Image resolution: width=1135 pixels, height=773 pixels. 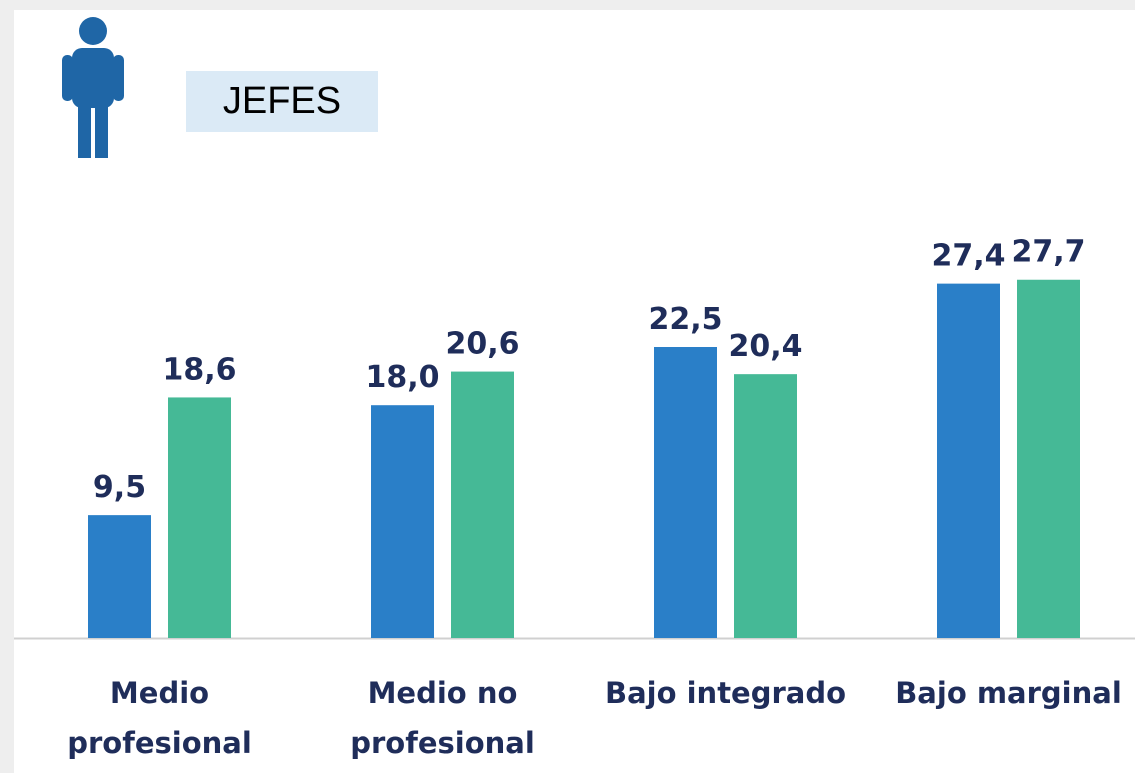 I want to click on chart-title: JEFES, so click(x=282, y=101).